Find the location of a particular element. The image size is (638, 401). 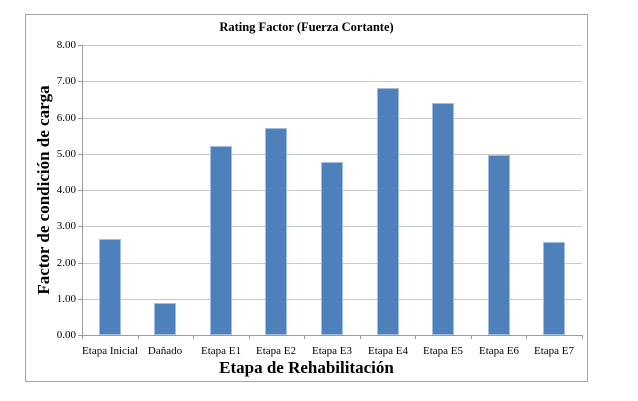

x-tick-label: Etapa E6 is located at coordinates (498, 351).